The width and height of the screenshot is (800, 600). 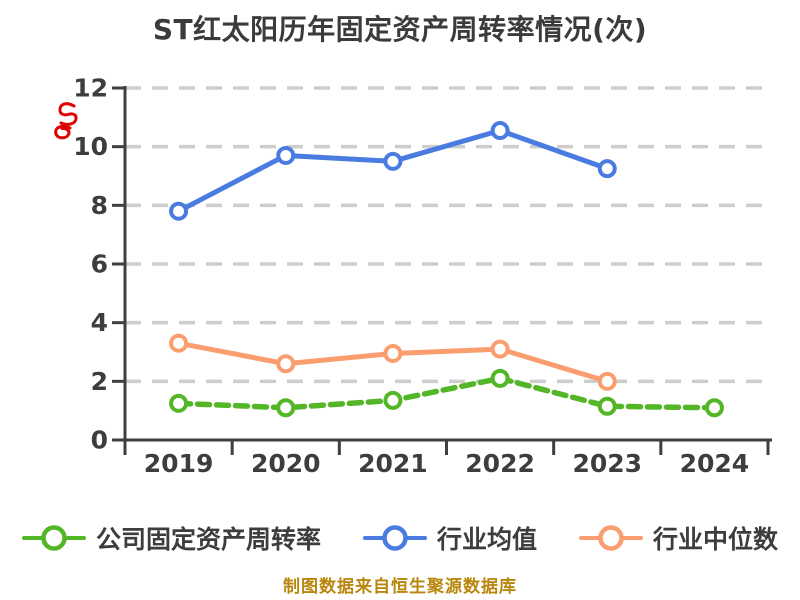 I want to click on chart-legend: 公司固定资产周转率 行业均值 行业中位数, so click(x=400, y=538).